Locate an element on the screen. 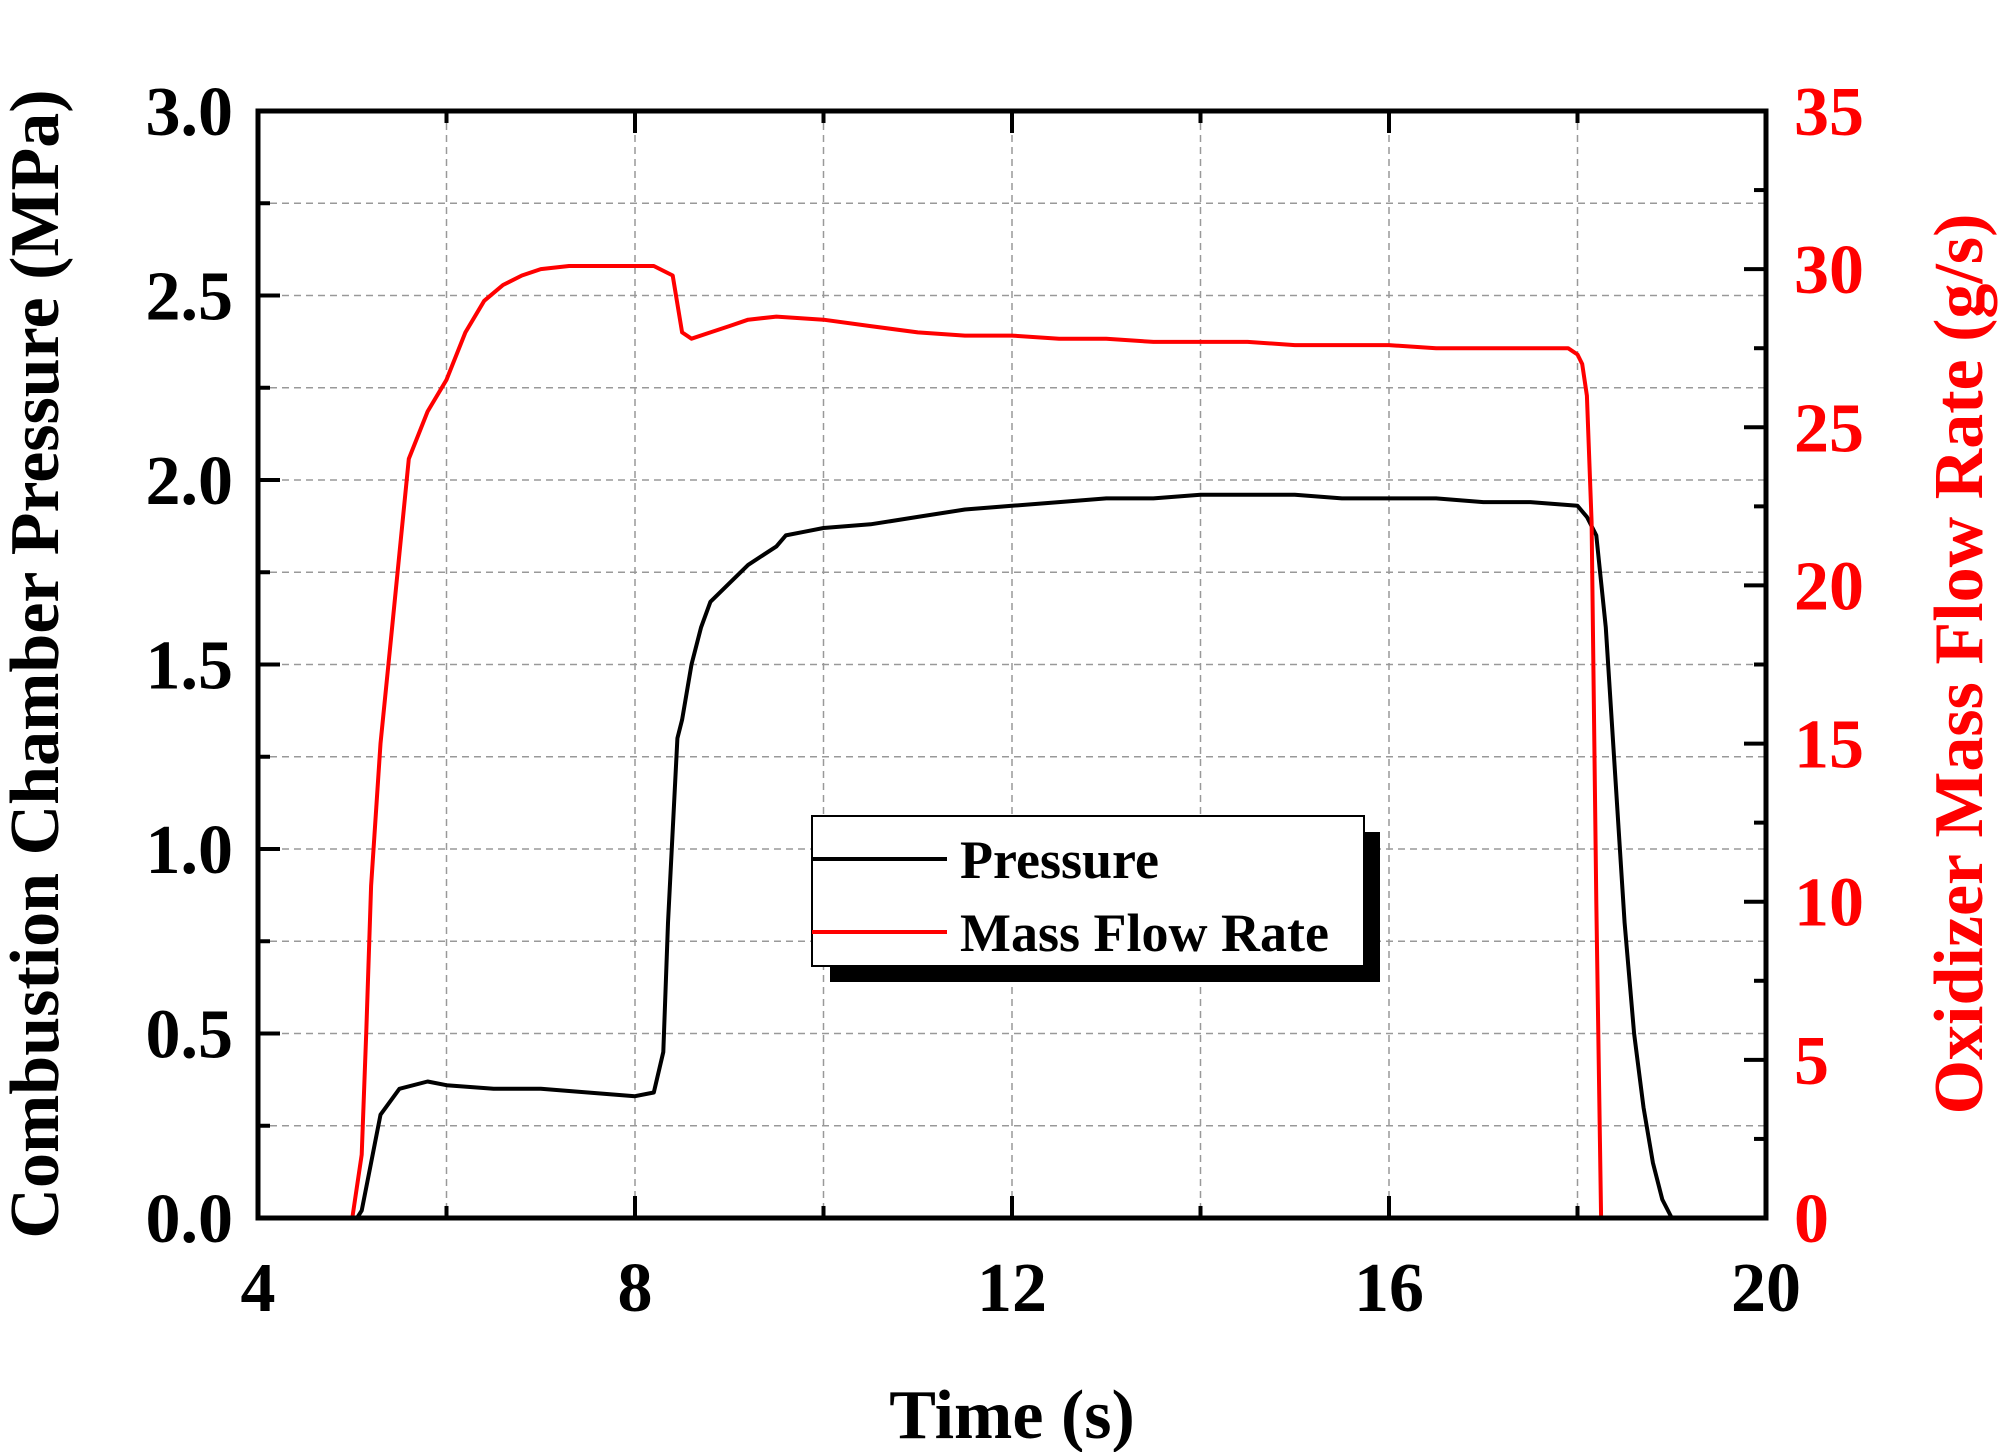 The height and width of the screenshot is (1452, 2000). x-axis-title: Time (s) is located at coordinates (1012, 1414).